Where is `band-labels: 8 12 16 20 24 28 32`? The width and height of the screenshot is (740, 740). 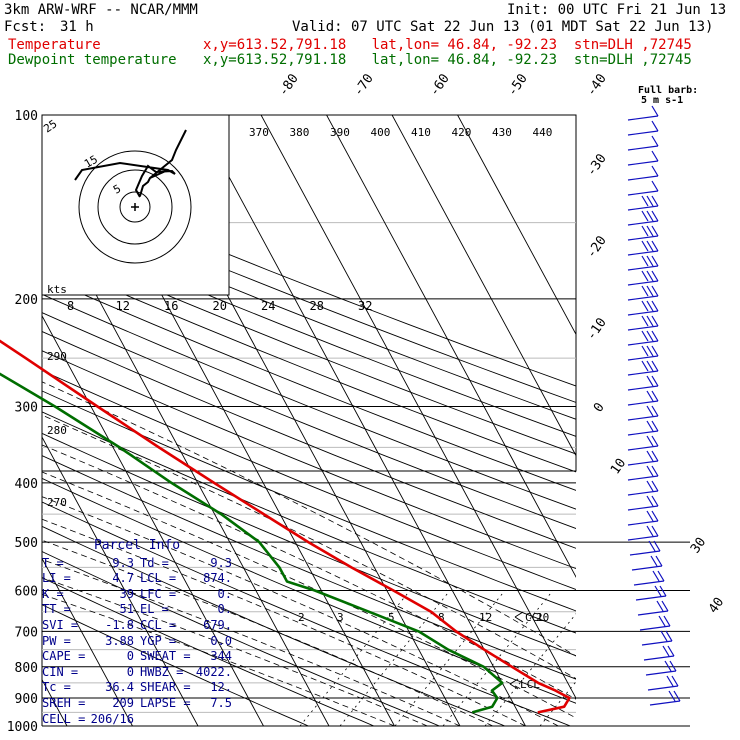
band-labels: 8 12 16 20 24 28 32 is located at coordinates (219, 306).